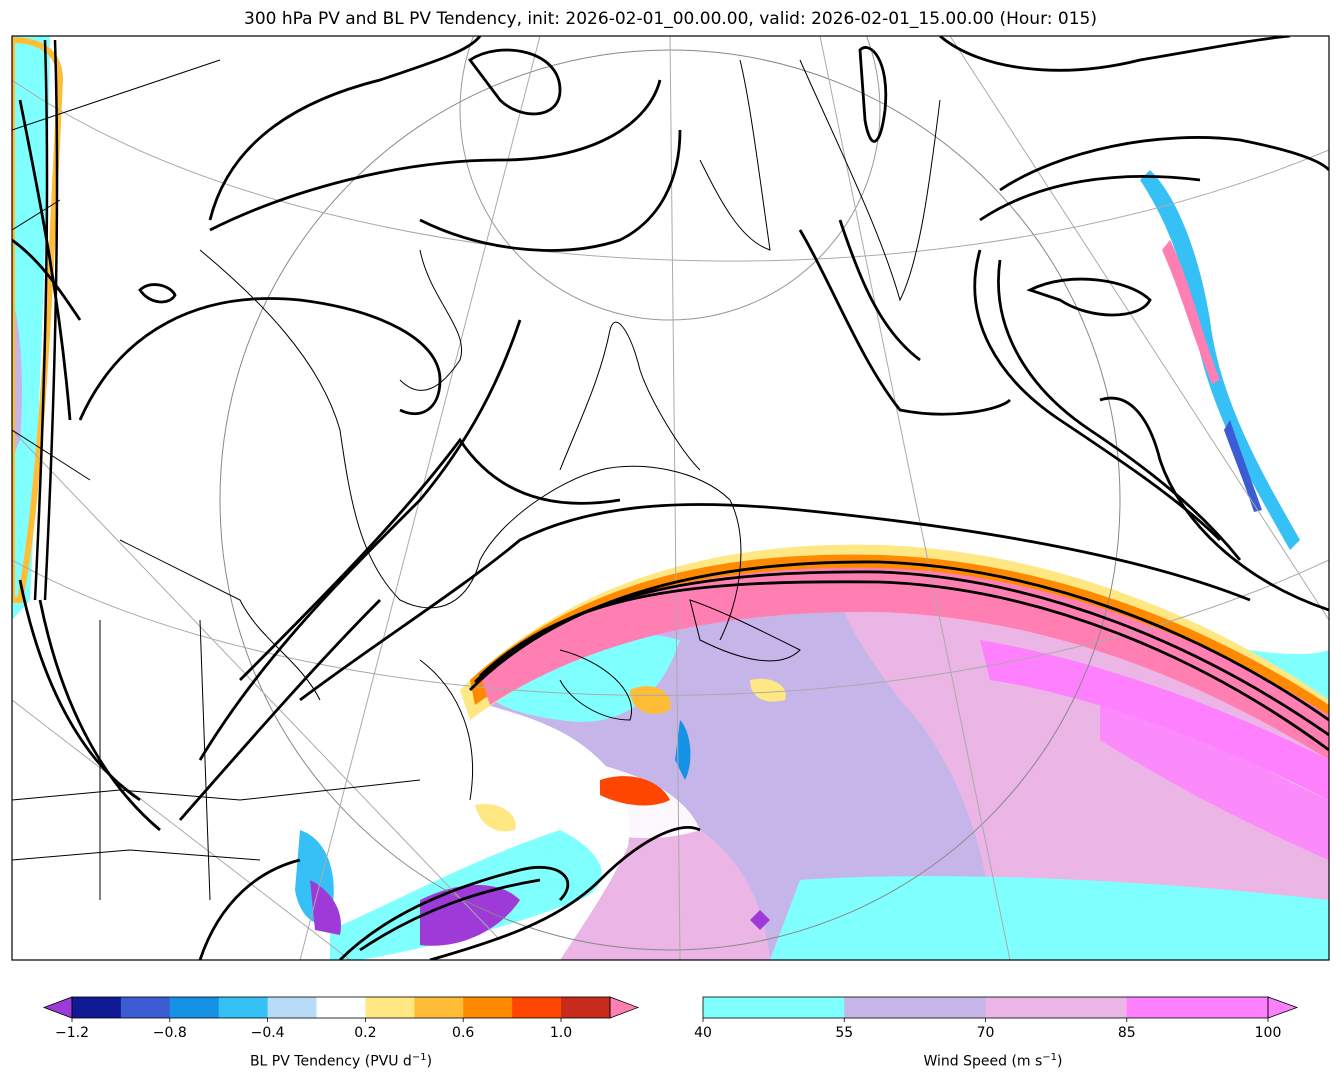 This screenshot has width=1341, height=1084. What do you see at coordinates (985, 1033) in the screenshot?
I see `wind-speed-tick-label: 70` at bounding box center [985, 1033].